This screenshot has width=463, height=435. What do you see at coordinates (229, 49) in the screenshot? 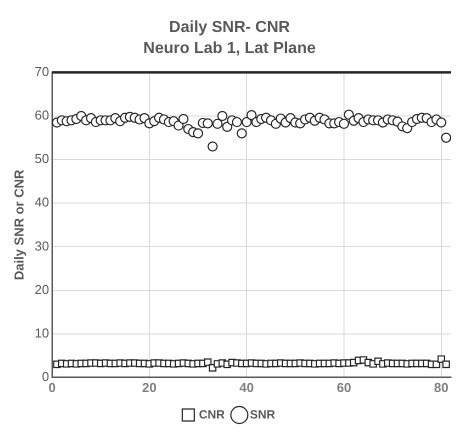
I see `chart-subtitle: Neuro Lab 1, Lat Plane` at bounding box center [229, 49].